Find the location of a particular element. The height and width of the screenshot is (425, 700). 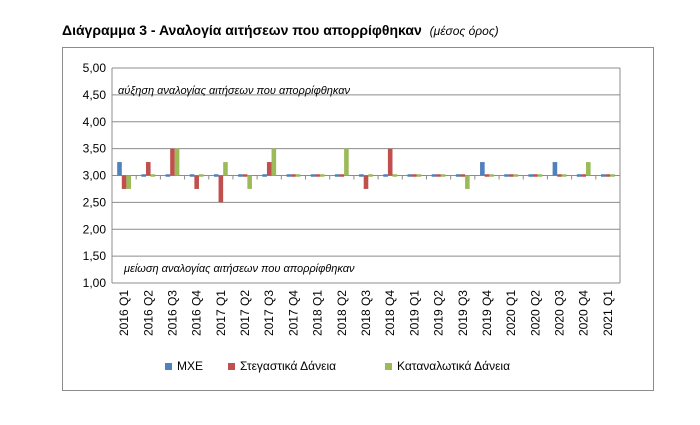

x-tick-label: 2016 Q2 is located at coordinates (148, 313).